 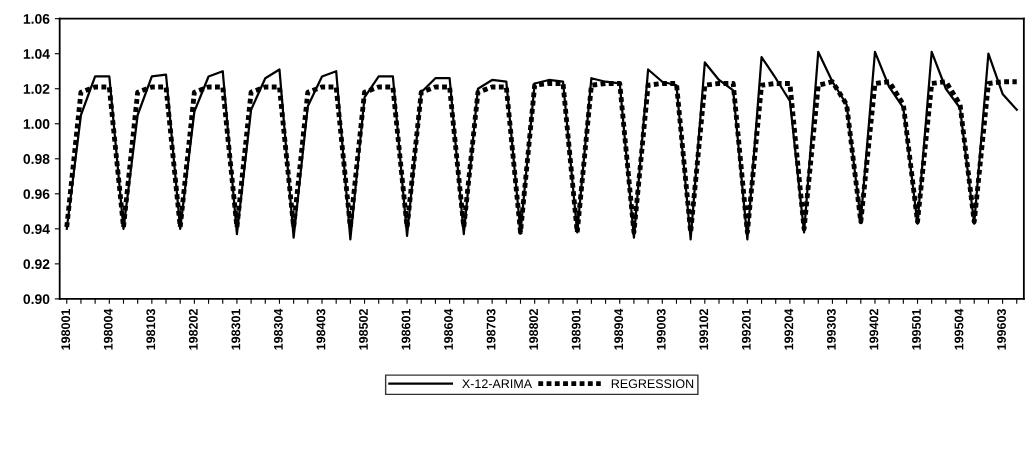 What do you see at coordinates (576, 329) in the screenshot?
I see `x-tick-label: 198901` at bounding box center [576, 329].